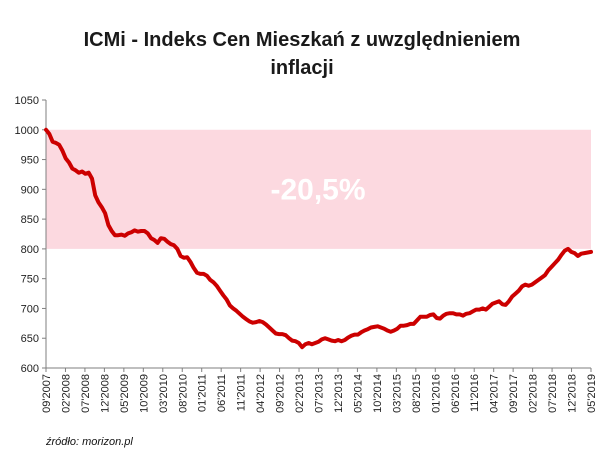 The image size is (604, 470). I want to click on x-tick-label: 02'2008, so click(66, 393).